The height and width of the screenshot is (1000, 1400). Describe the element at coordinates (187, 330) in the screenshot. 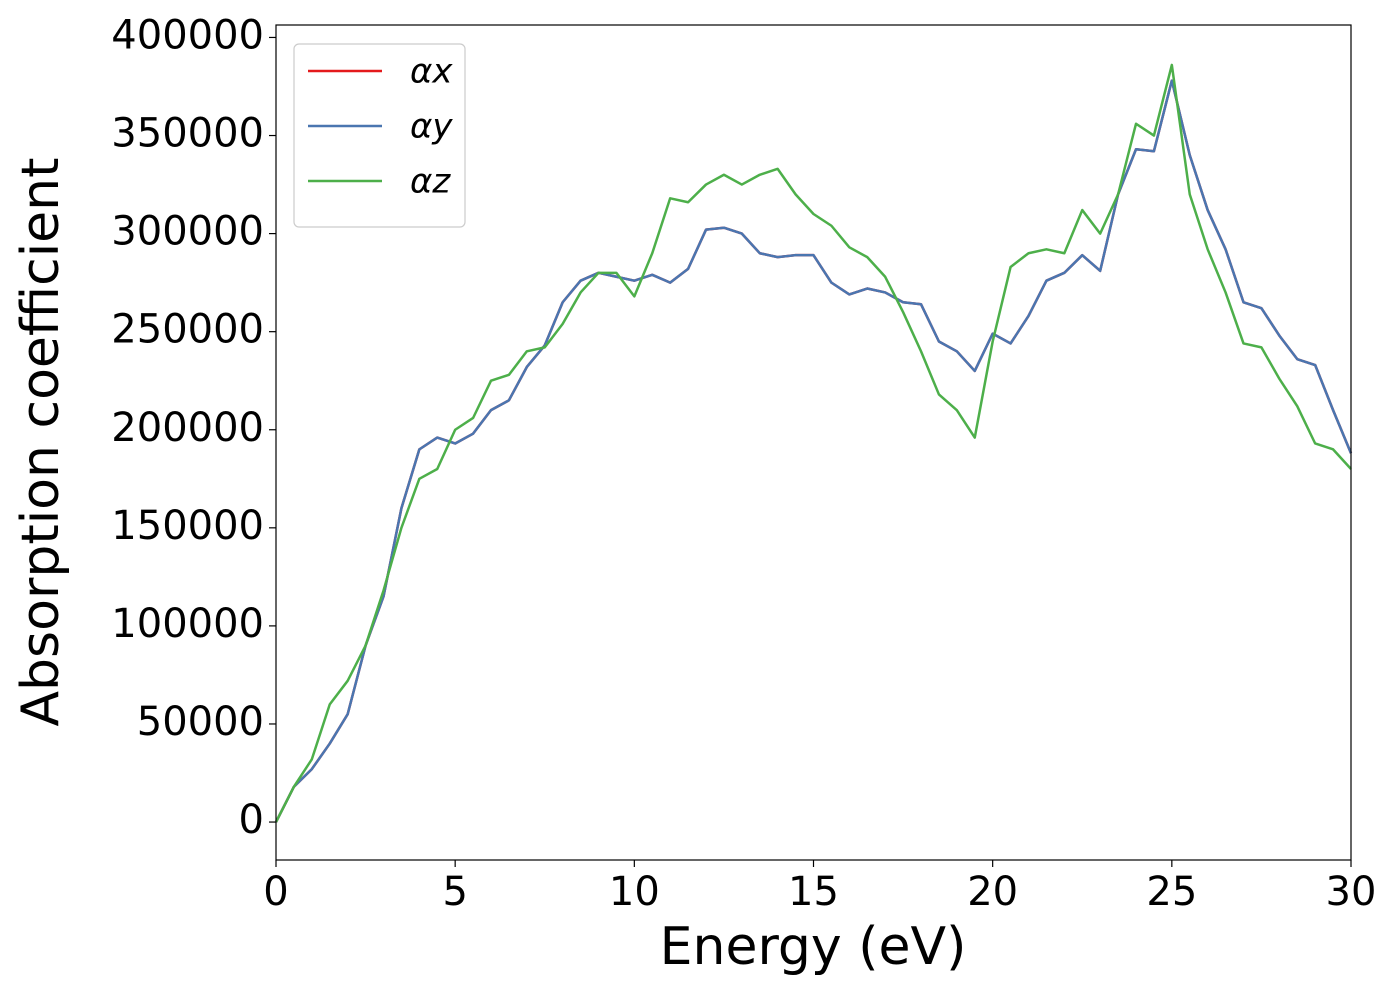

I see `y-tick-label: 250000` at that location.